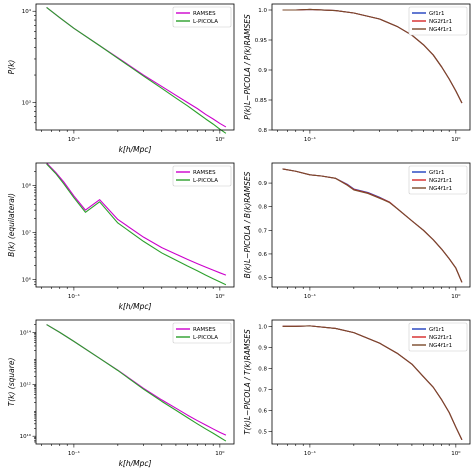  Describe the element at coordinates (11, 382) in the screenshot. I see `y-axis-label: T(k) (square)` at that location.